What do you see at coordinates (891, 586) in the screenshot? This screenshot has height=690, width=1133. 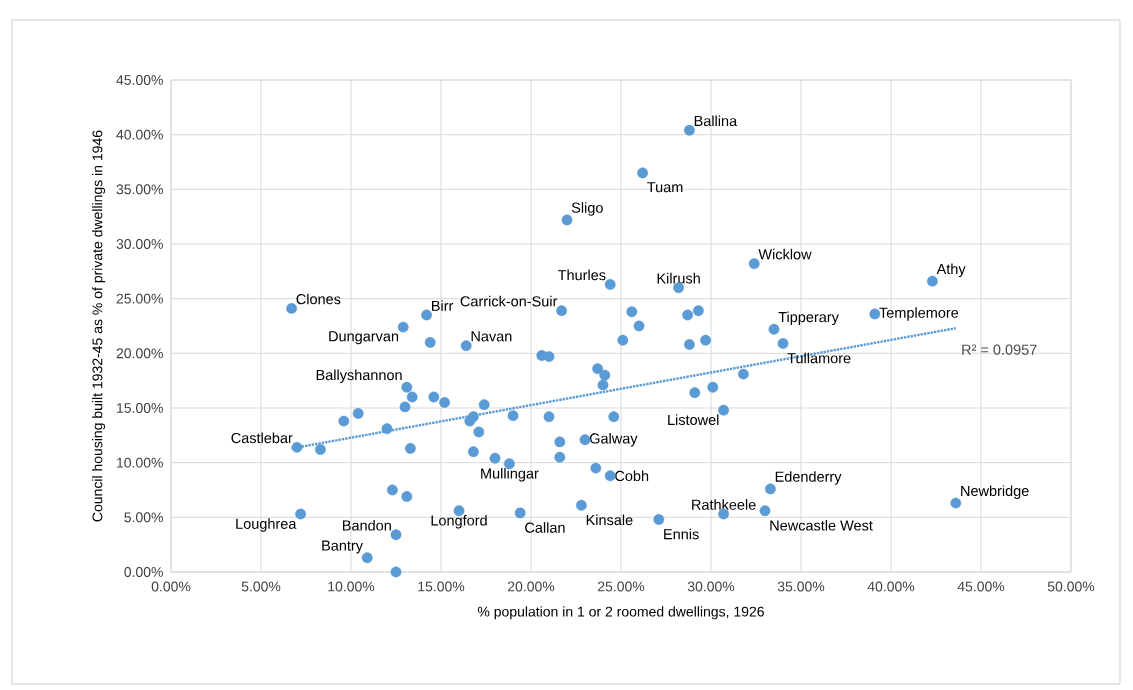 I see `x-tick-label: 40.00%` at bounding box center [891, 586].